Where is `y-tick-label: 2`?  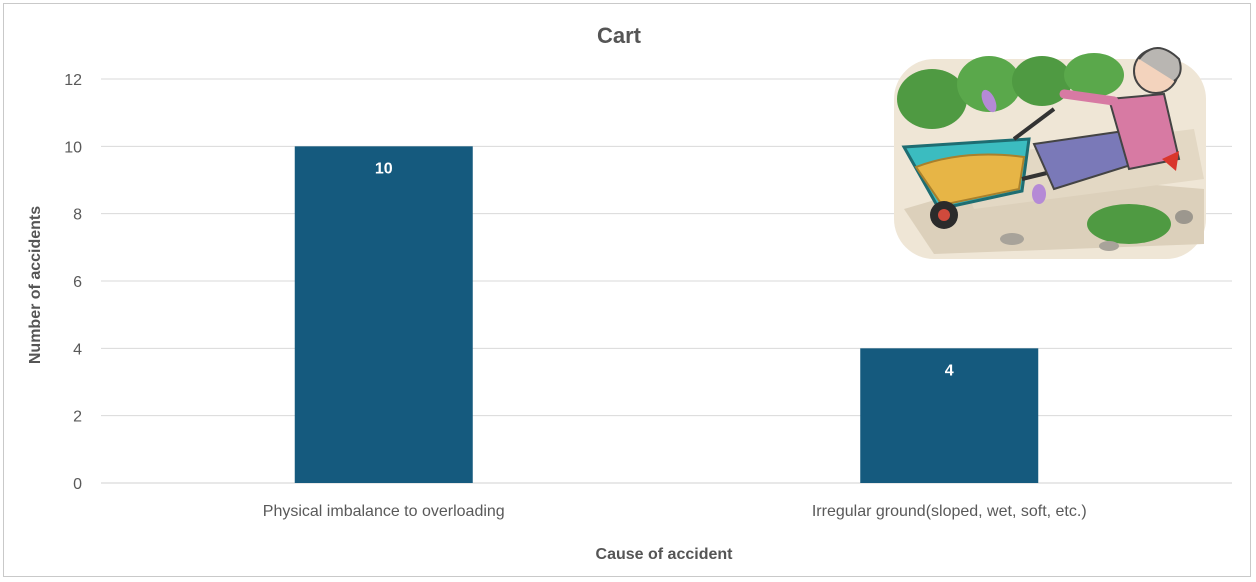 y-tick-label: 2 is located at coordinates (77, 417).